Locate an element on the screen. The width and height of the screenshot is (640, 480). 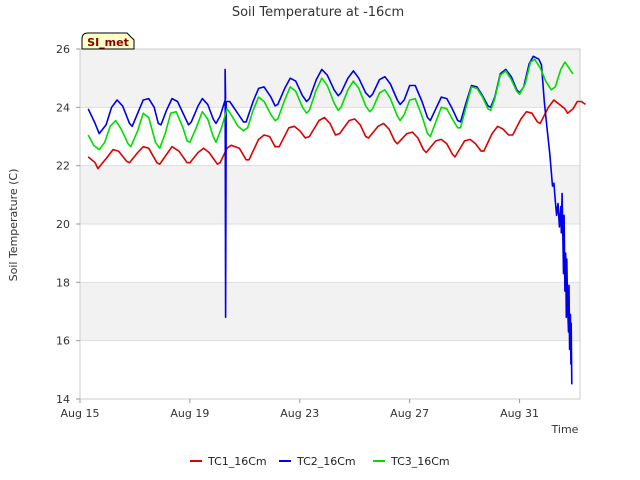
x-tick-label: Aug 27 is located at coordinates (409, 413).